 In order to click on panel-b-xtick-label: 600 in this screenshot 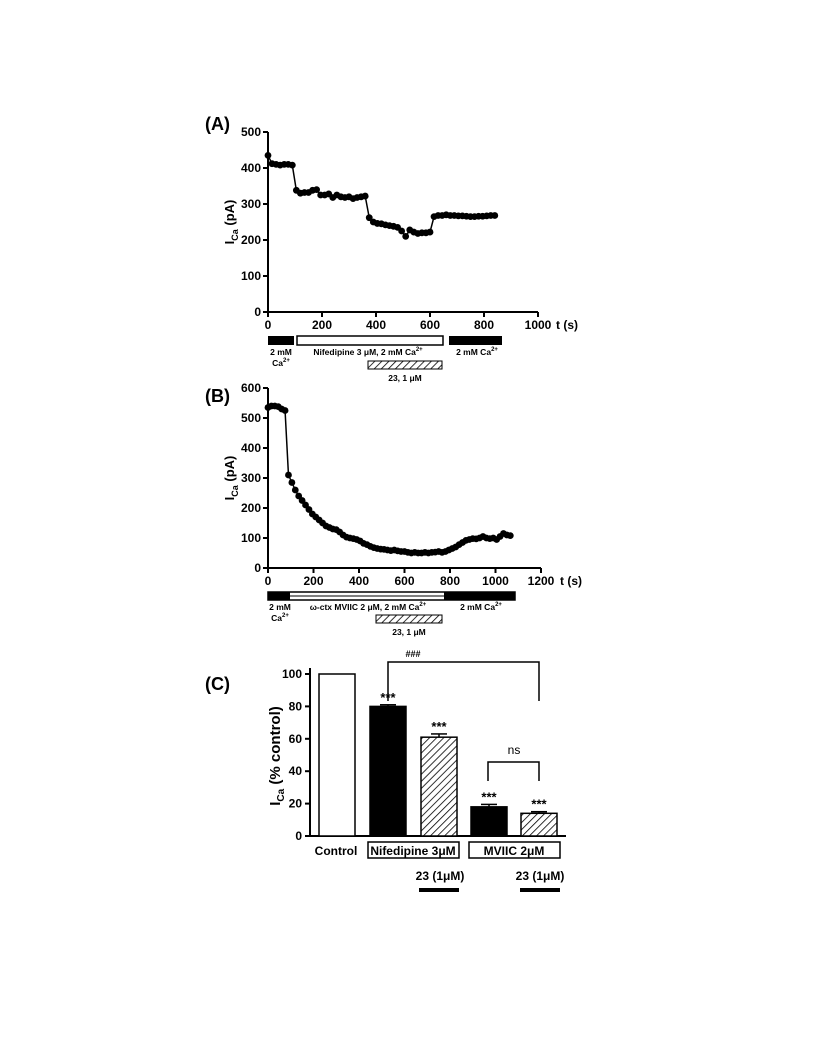, I will do `click(404, 581)`.